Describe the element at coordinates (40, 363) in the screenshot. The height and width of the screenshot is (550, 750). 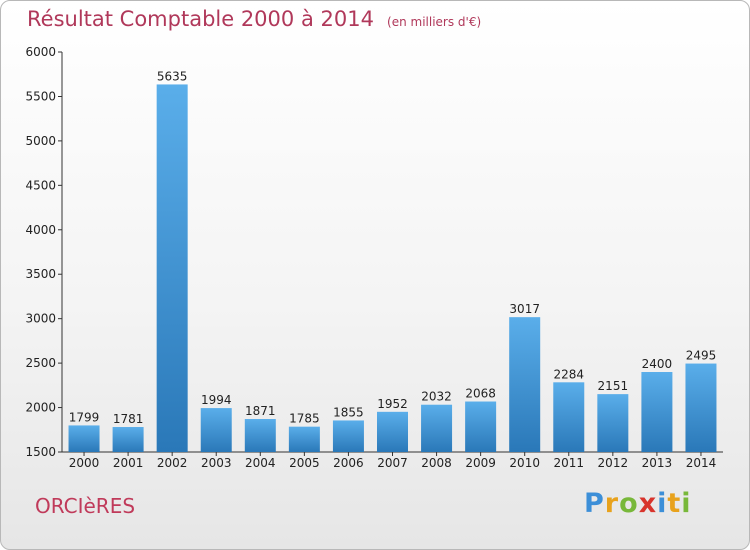
I see `y-tick-label: 2500` at that location.